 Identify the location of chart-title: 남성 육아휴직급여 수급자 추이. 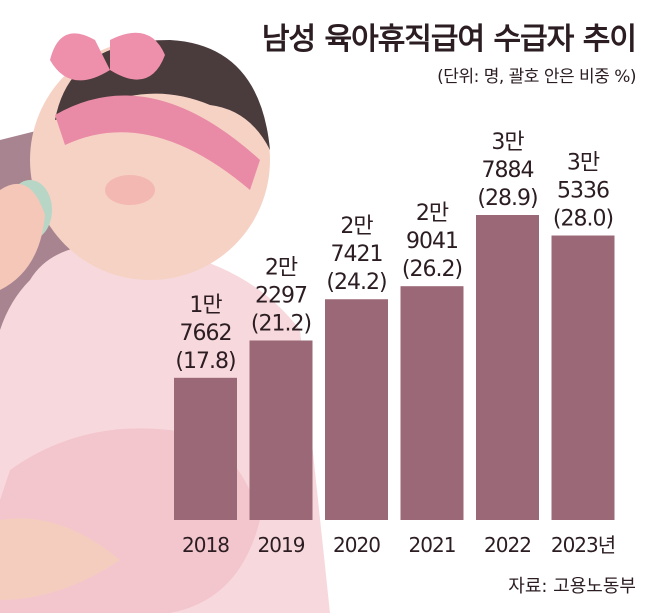
(449, 39).